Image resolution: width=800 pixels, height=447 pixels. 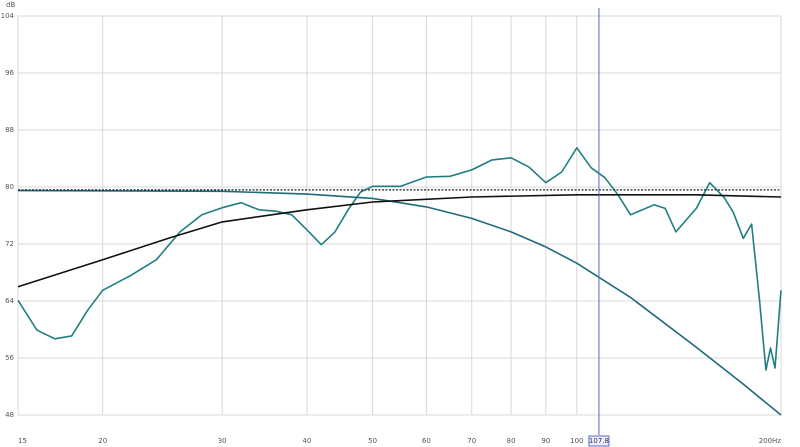 What do you see at coordinates (9, 73) in the screenshot?
I see `y-tick-label: 96` at bounding box center [9, 73].